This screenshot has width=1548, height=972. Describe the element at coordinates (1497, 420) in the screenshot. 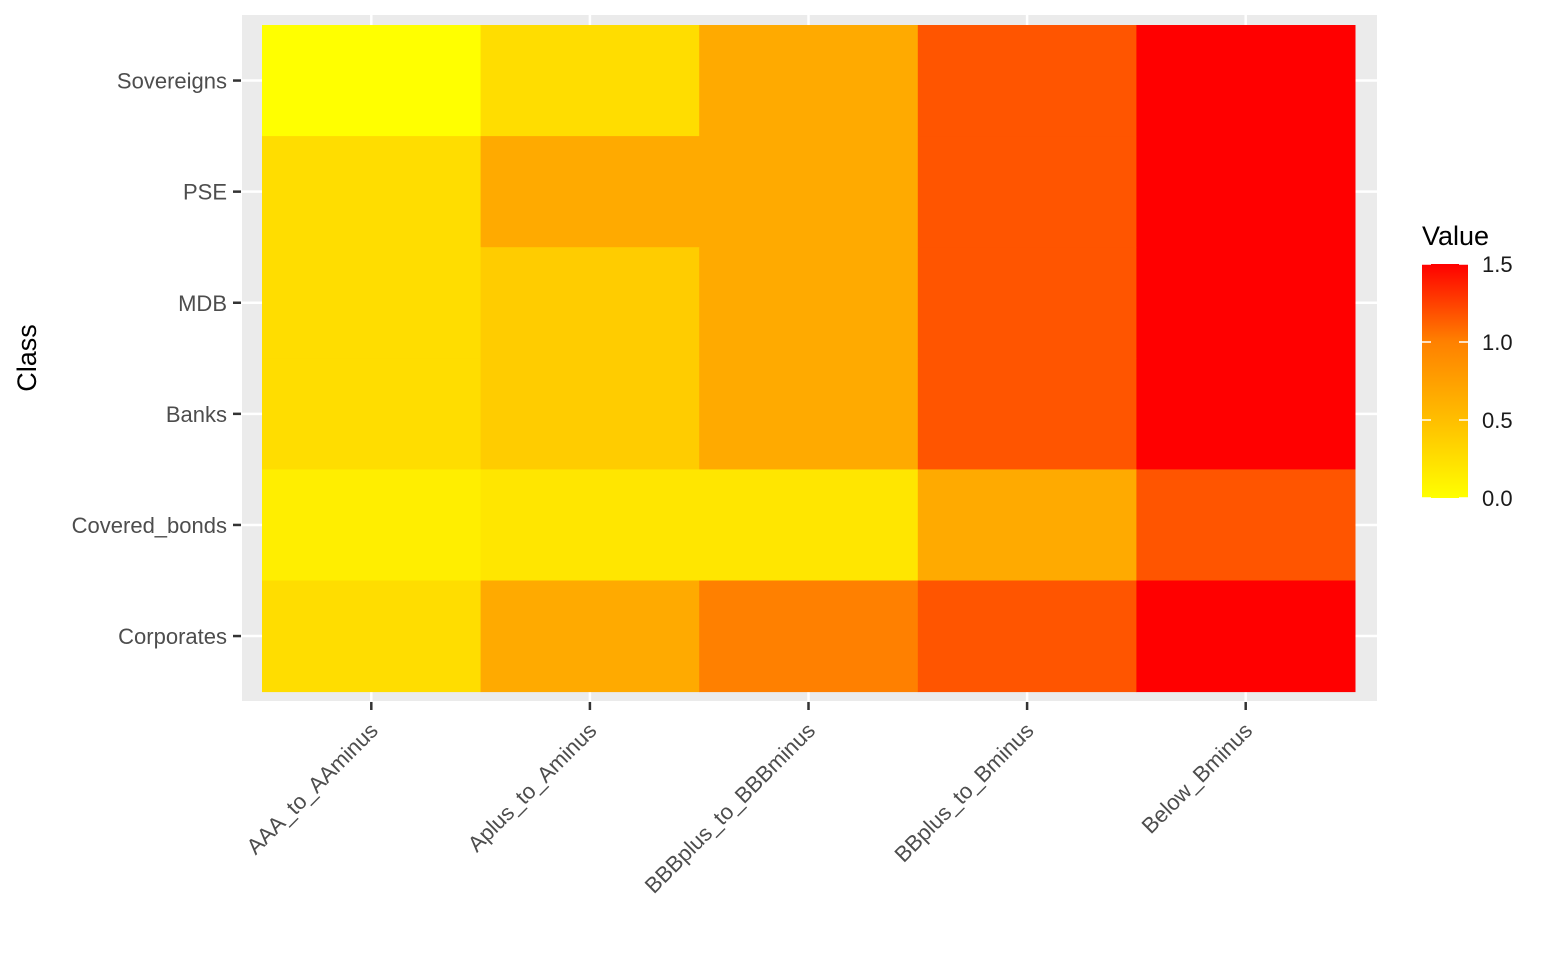

I see `legend-tick-label: 0.5` at that location.